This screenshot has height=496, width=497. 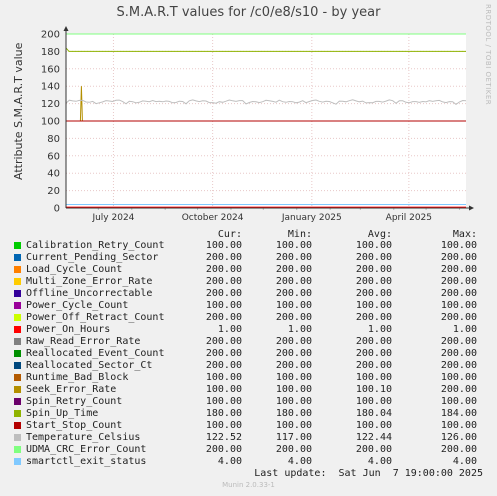 What do you see at coordinates (74, 269) in the screenshot?
I see `legend-series-name: Load_Cycle_Count` at bounding box center [74, 269].